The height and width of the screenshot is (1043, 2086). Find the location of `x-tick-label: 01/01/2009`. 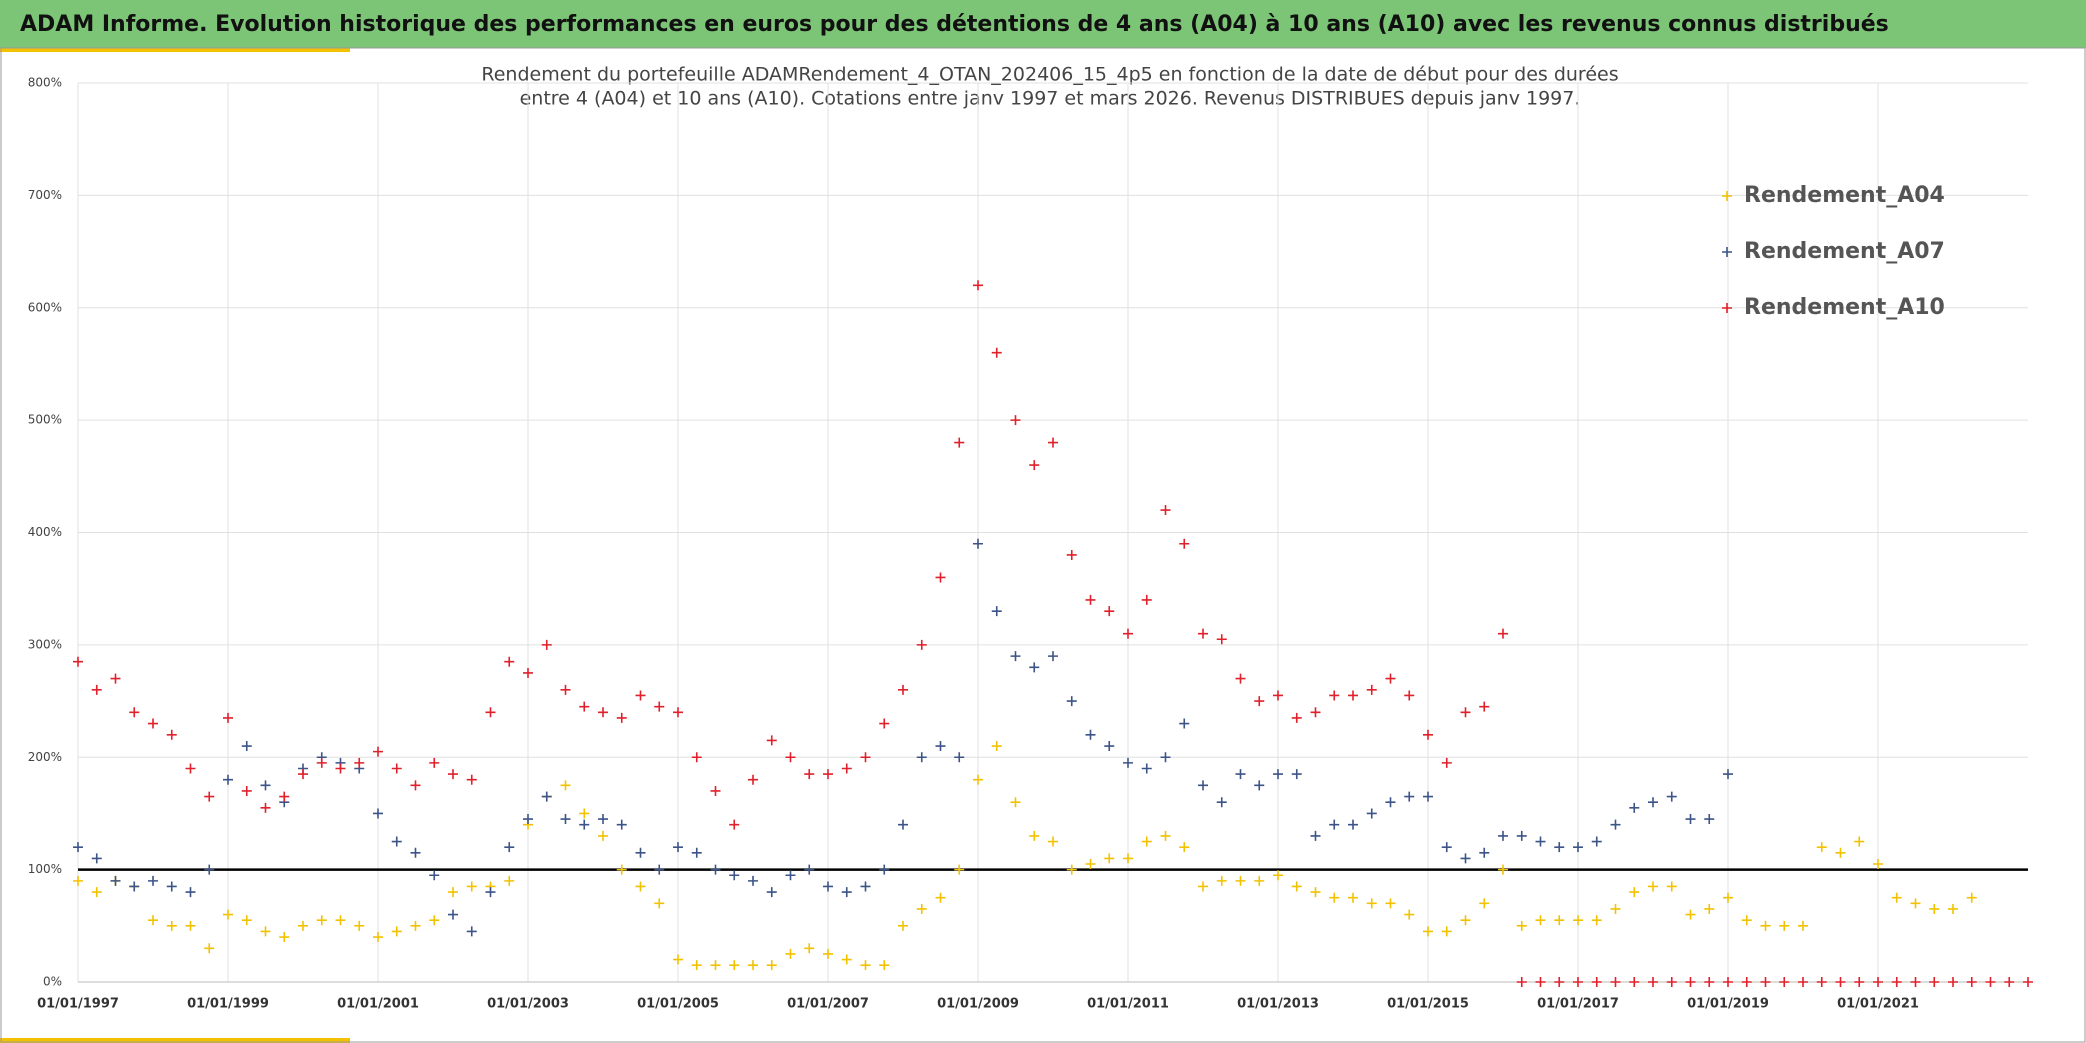

x-tick-label: 01/01/2009 is located at coordinates (978, 1004).